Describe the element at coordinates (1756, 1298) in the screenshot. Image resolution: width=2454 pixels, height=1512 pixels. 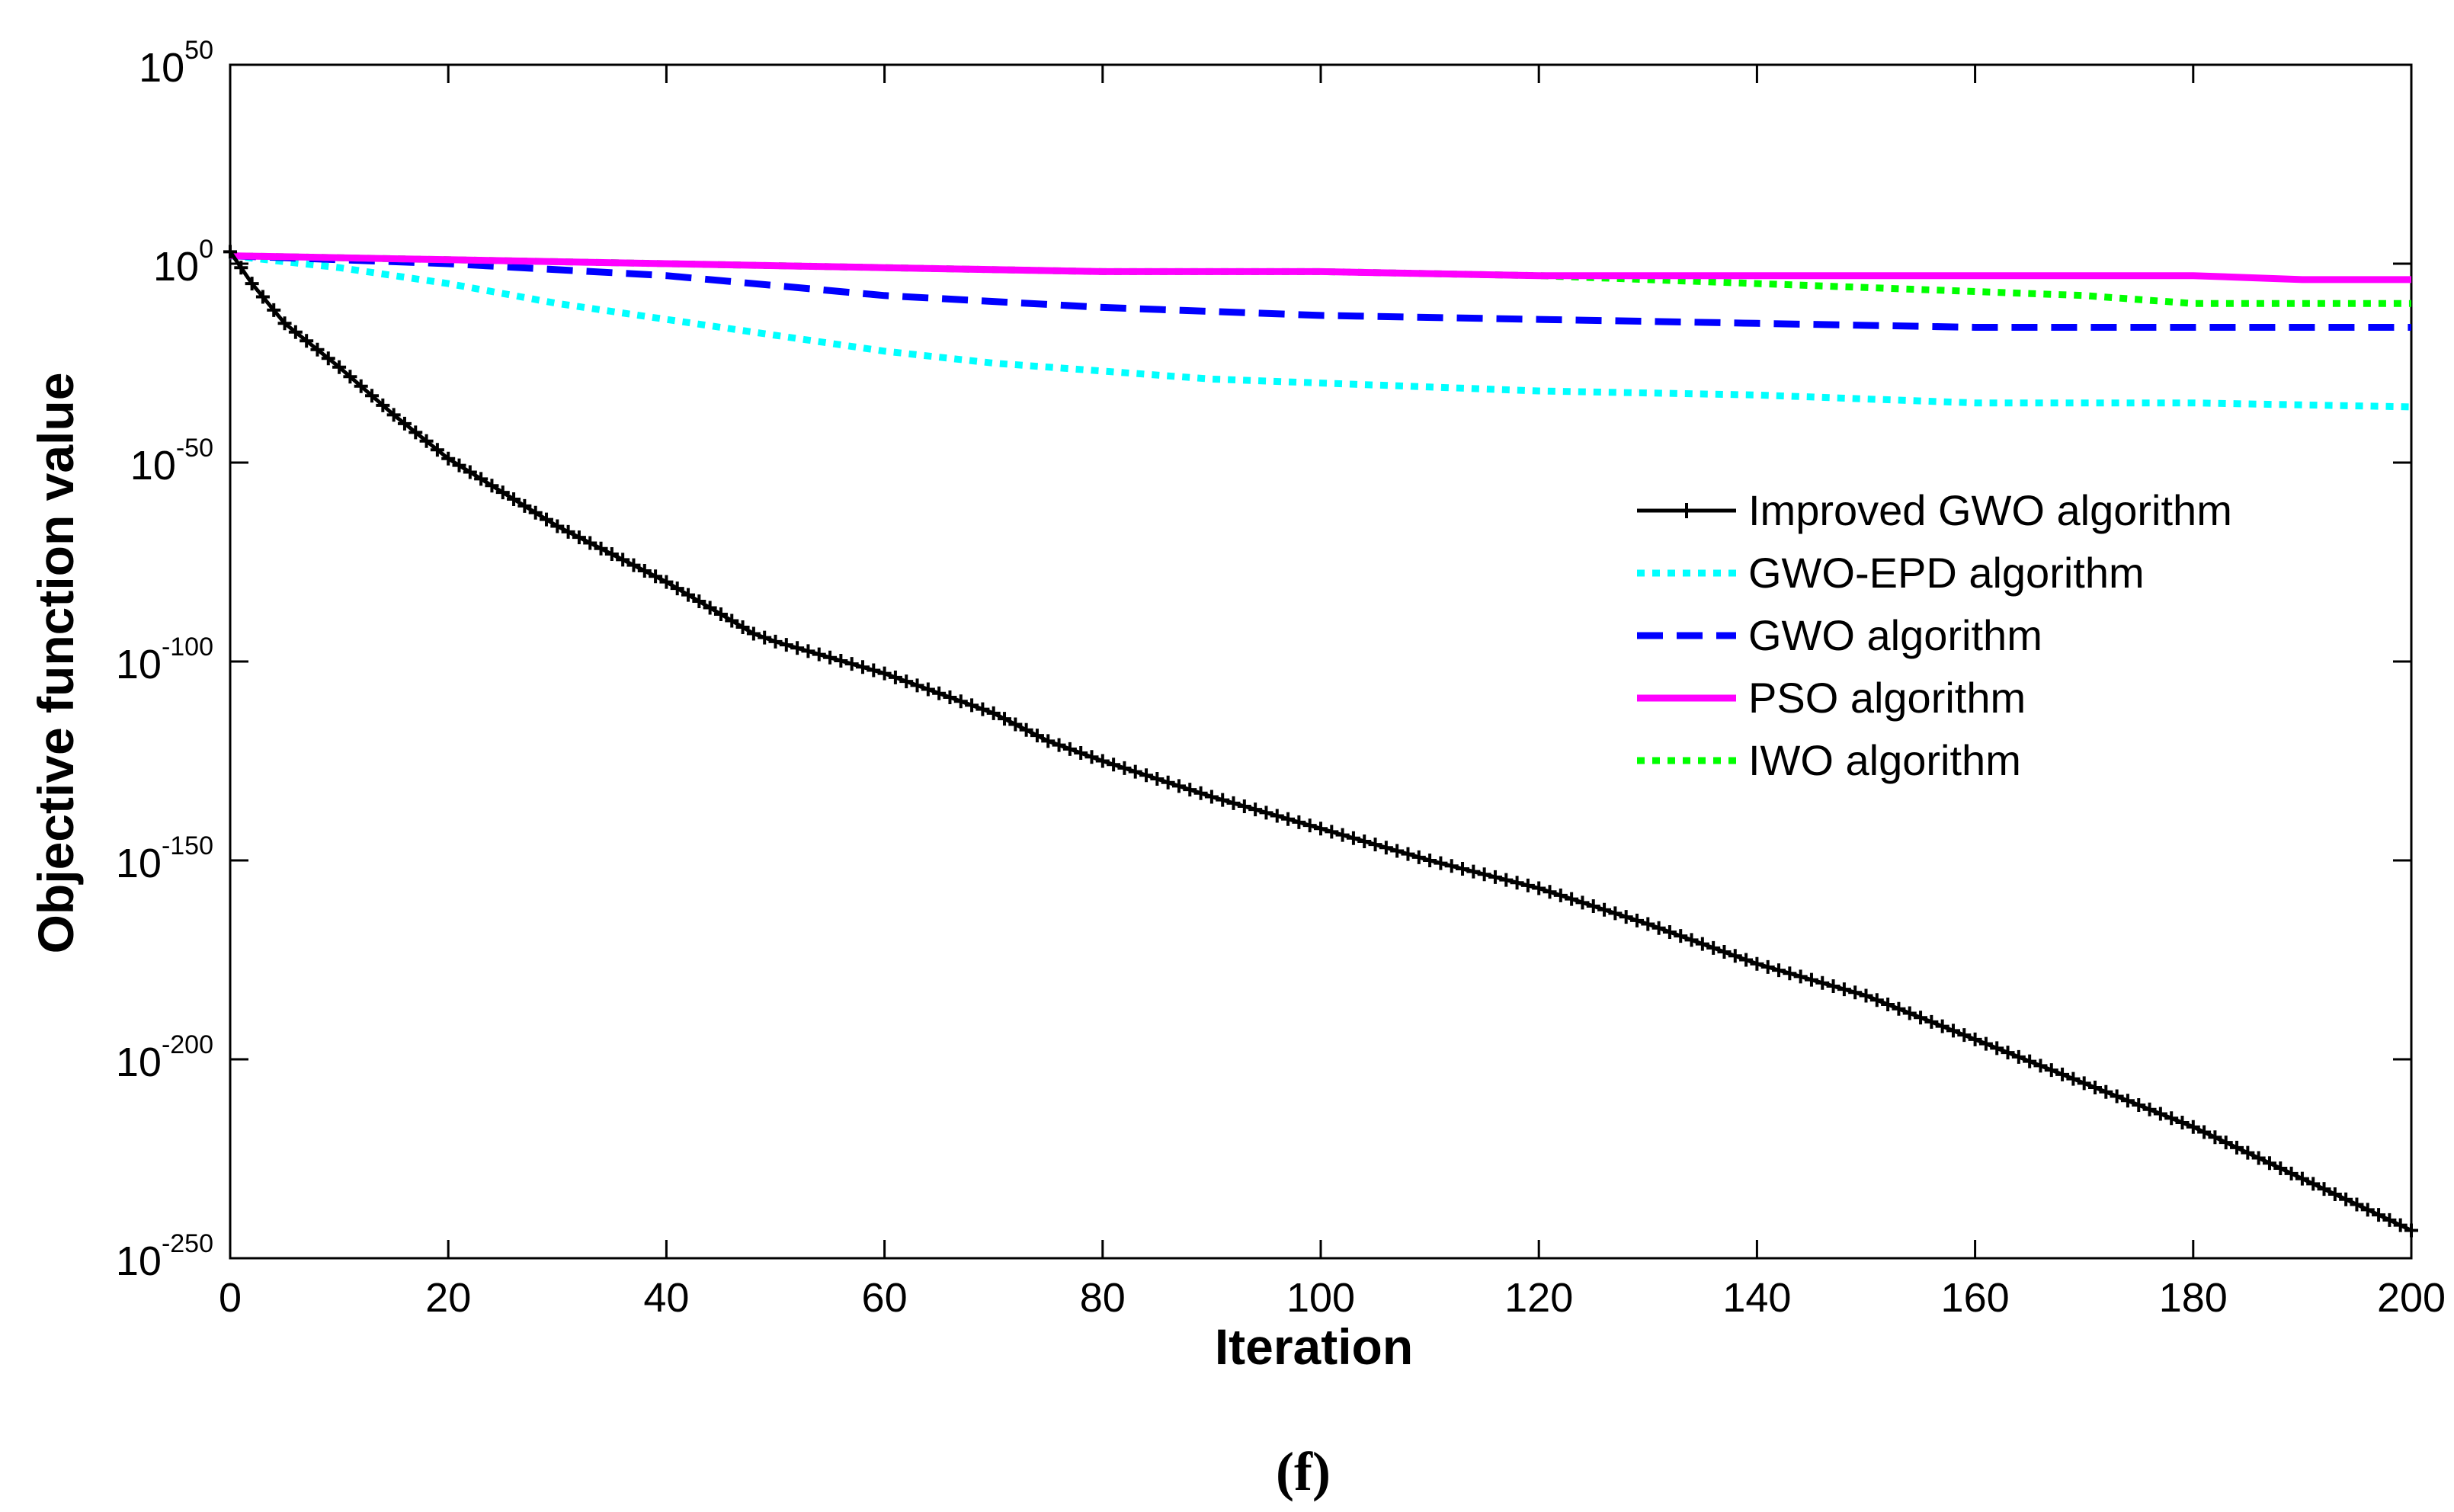
I see `x-tick-label: 140` at that location.